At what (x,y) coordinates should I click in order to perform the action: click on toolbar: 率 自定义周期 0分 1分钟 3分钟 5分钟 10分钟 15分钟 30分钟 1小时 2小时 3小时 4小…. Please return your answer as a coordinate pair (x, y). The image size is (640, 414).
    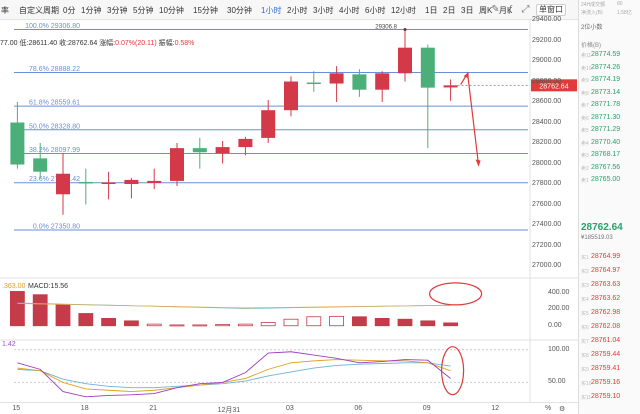
    Looking at the image, I should click on (289, 10).